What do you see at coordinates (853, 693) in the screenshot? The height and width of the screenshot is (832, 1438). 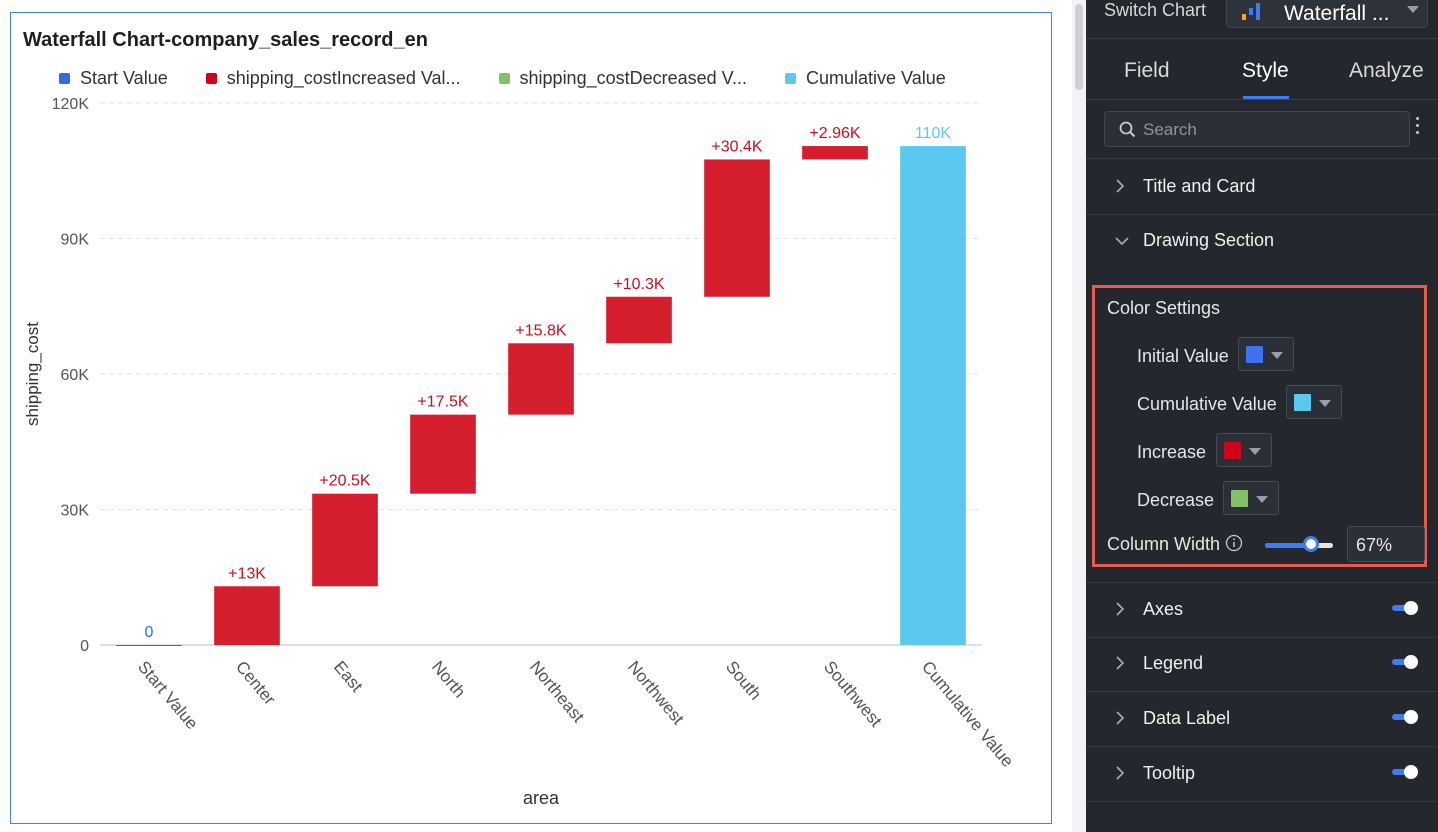 I see `x-tick-label: Southwest` at bounding box center [853, 693].